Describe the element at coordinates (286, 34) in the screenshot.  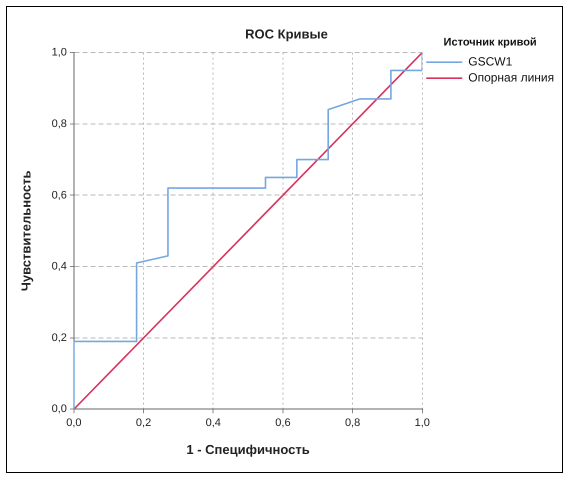
I see `chart-title: ROC Кривые` at that location.